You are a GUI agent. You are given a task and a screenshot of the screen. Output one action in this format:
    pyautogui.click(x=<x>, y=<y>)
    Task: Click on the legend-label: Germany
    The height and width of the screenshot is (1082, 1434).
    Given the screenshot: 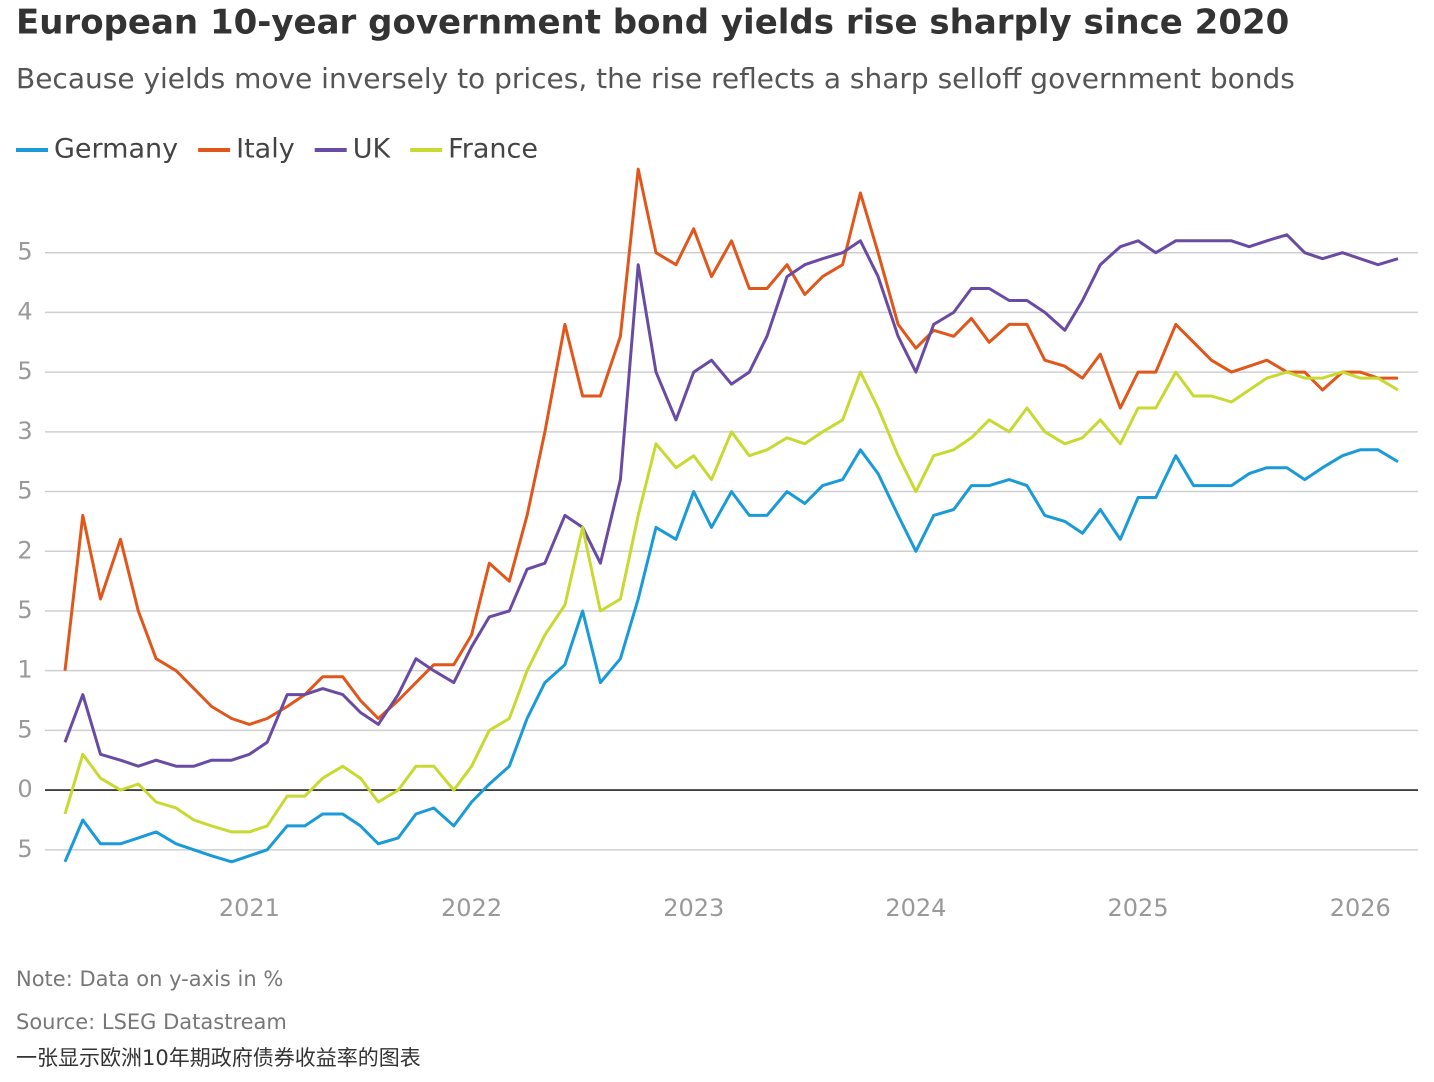 What is the action you would take?
    pyautogui.click(x=116, y=149)
    